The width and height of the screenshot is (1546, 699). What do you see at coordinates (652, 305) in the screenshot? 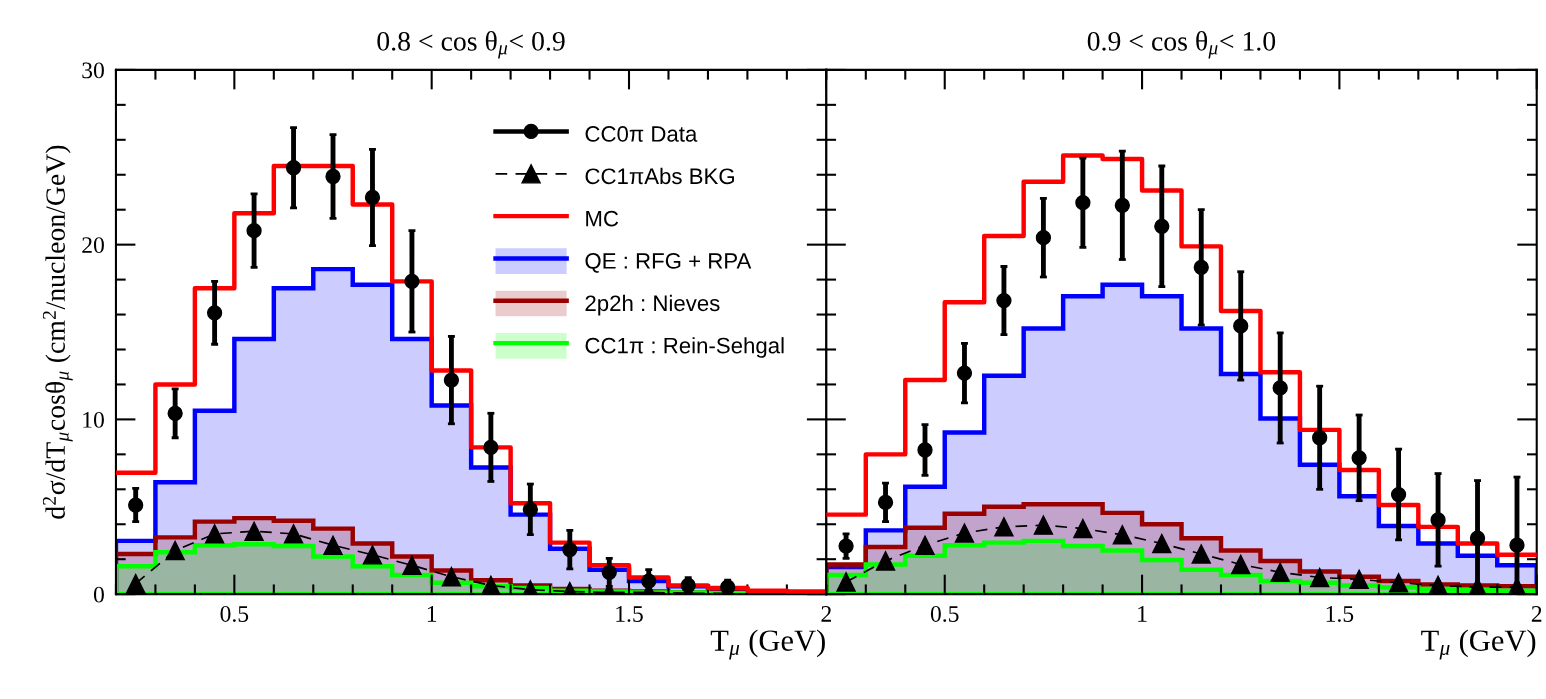
I see `legend-label: 2p2h : Nieves` at bounding box center [652, 305].